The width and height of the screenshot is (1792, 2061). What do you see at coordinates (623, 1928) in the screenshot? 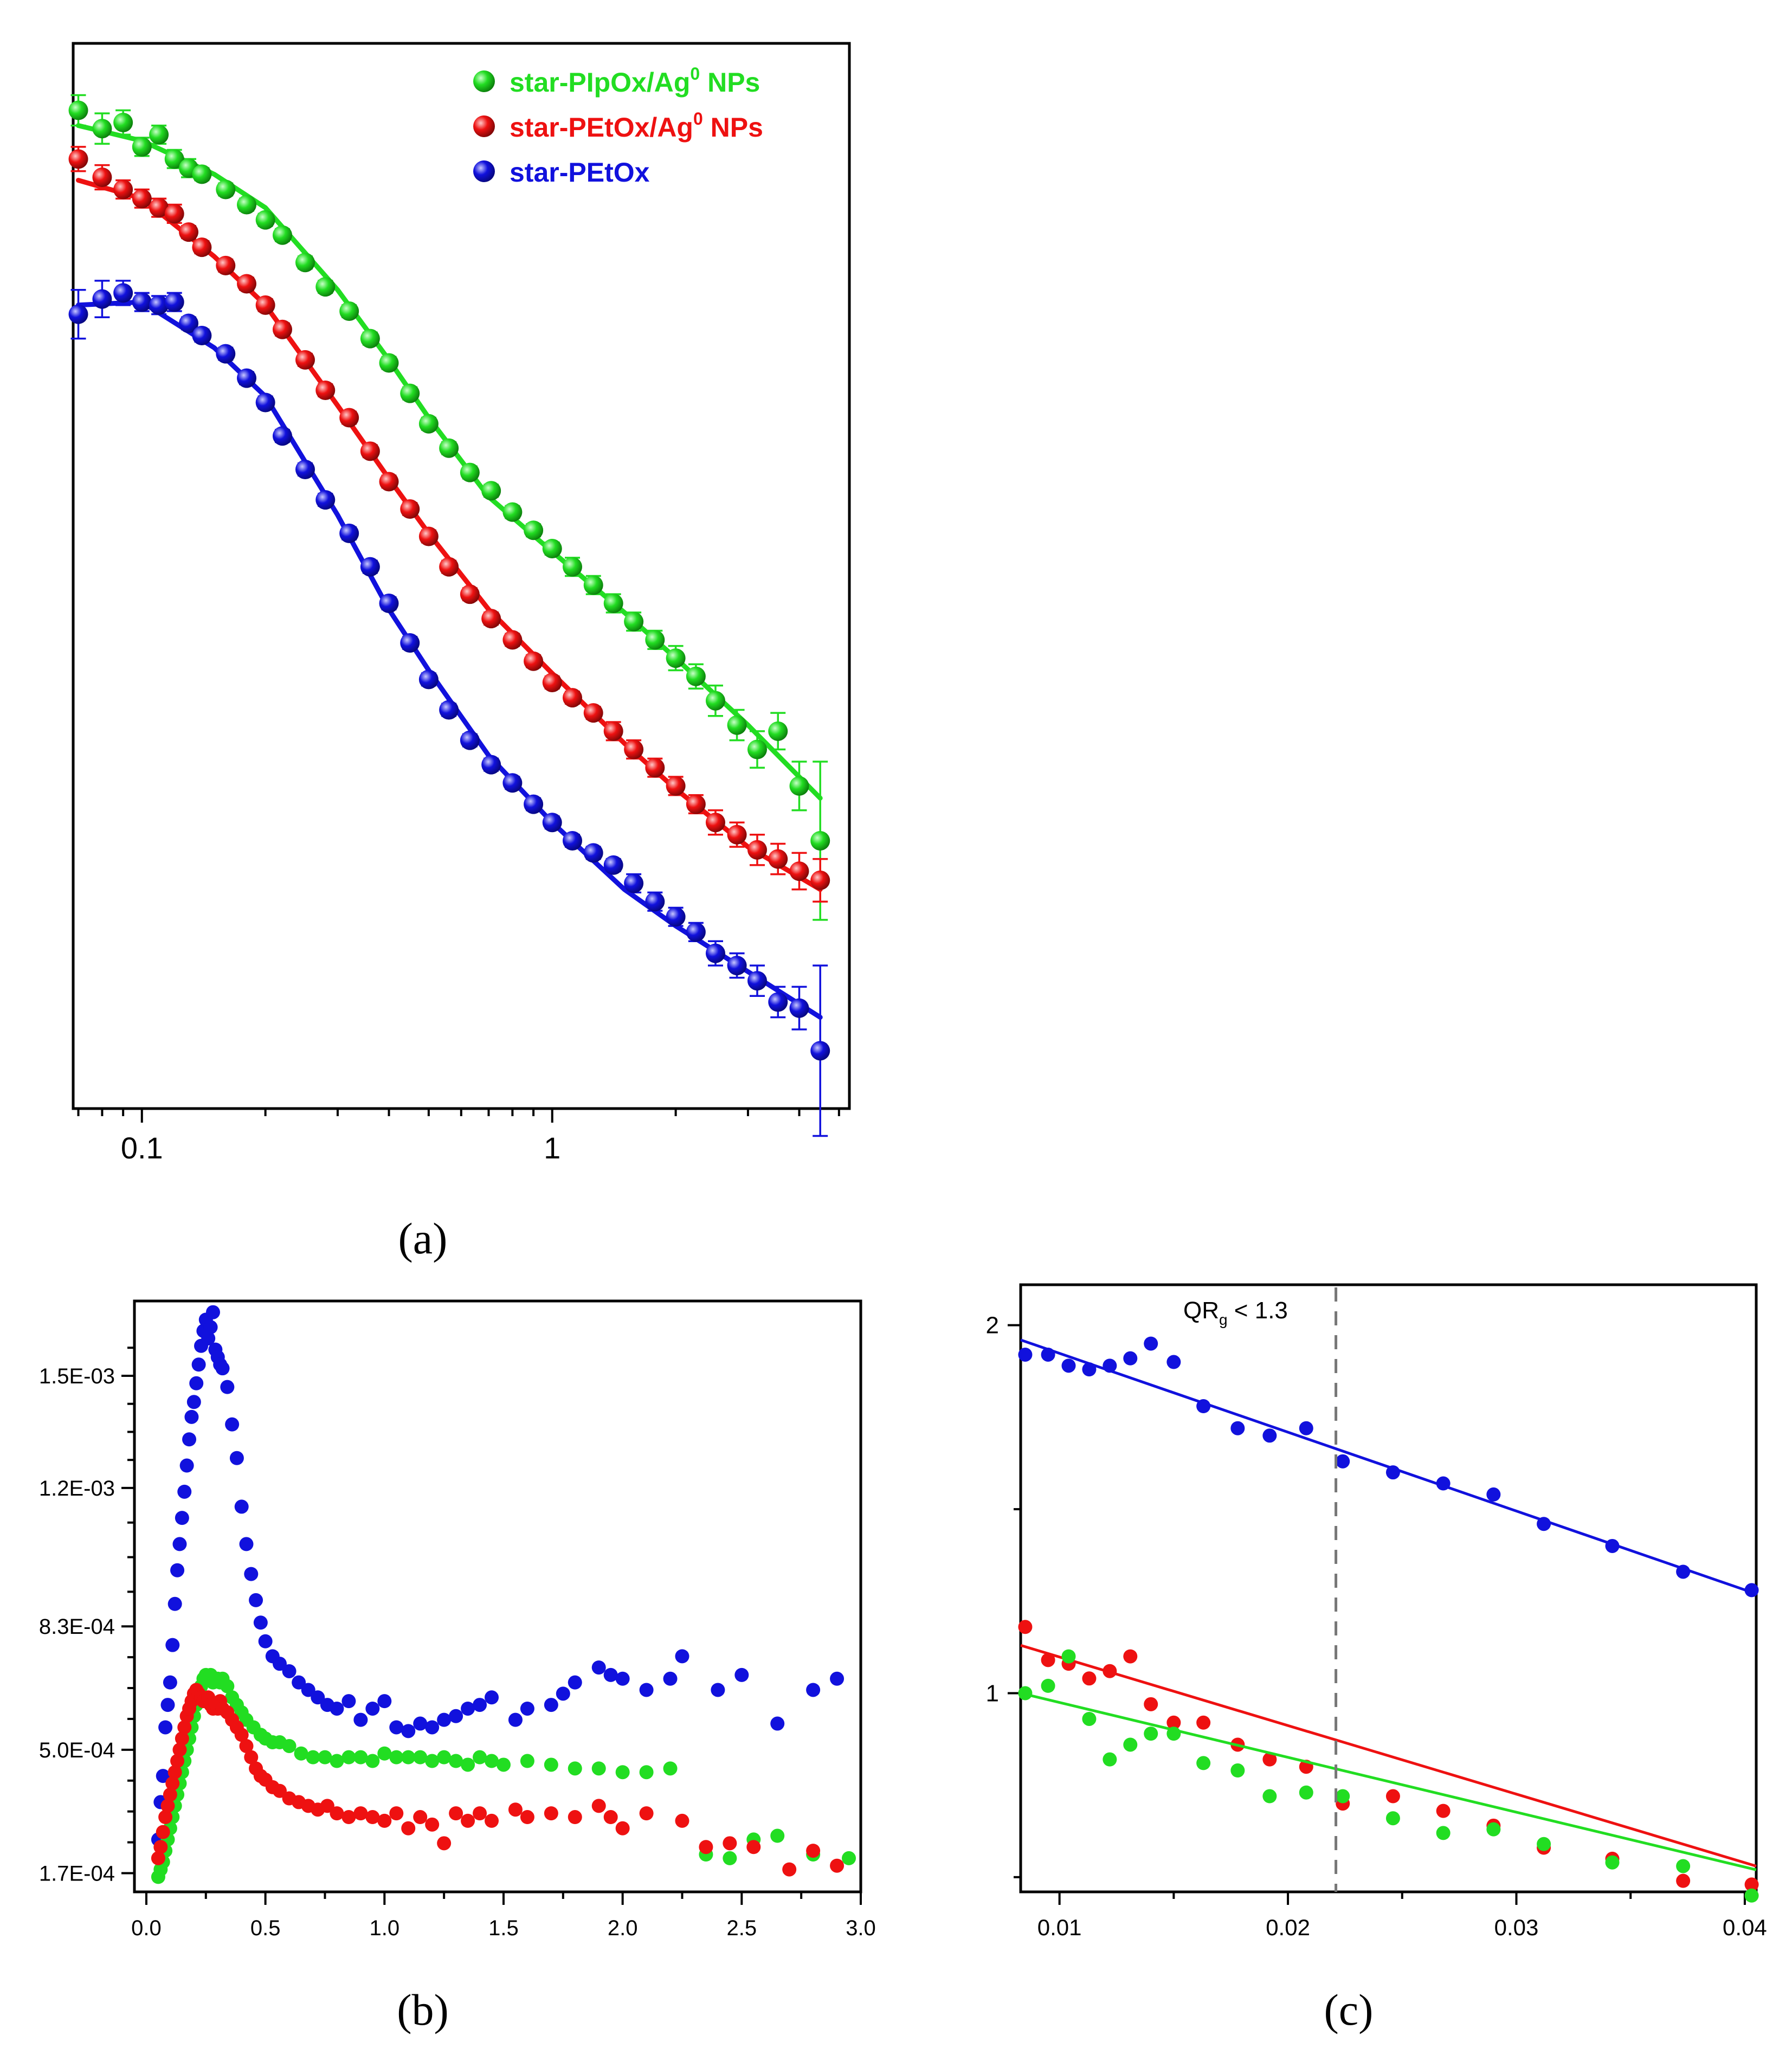
I see `x-tick-label: 2.0` at bounding box center [623, 1928].